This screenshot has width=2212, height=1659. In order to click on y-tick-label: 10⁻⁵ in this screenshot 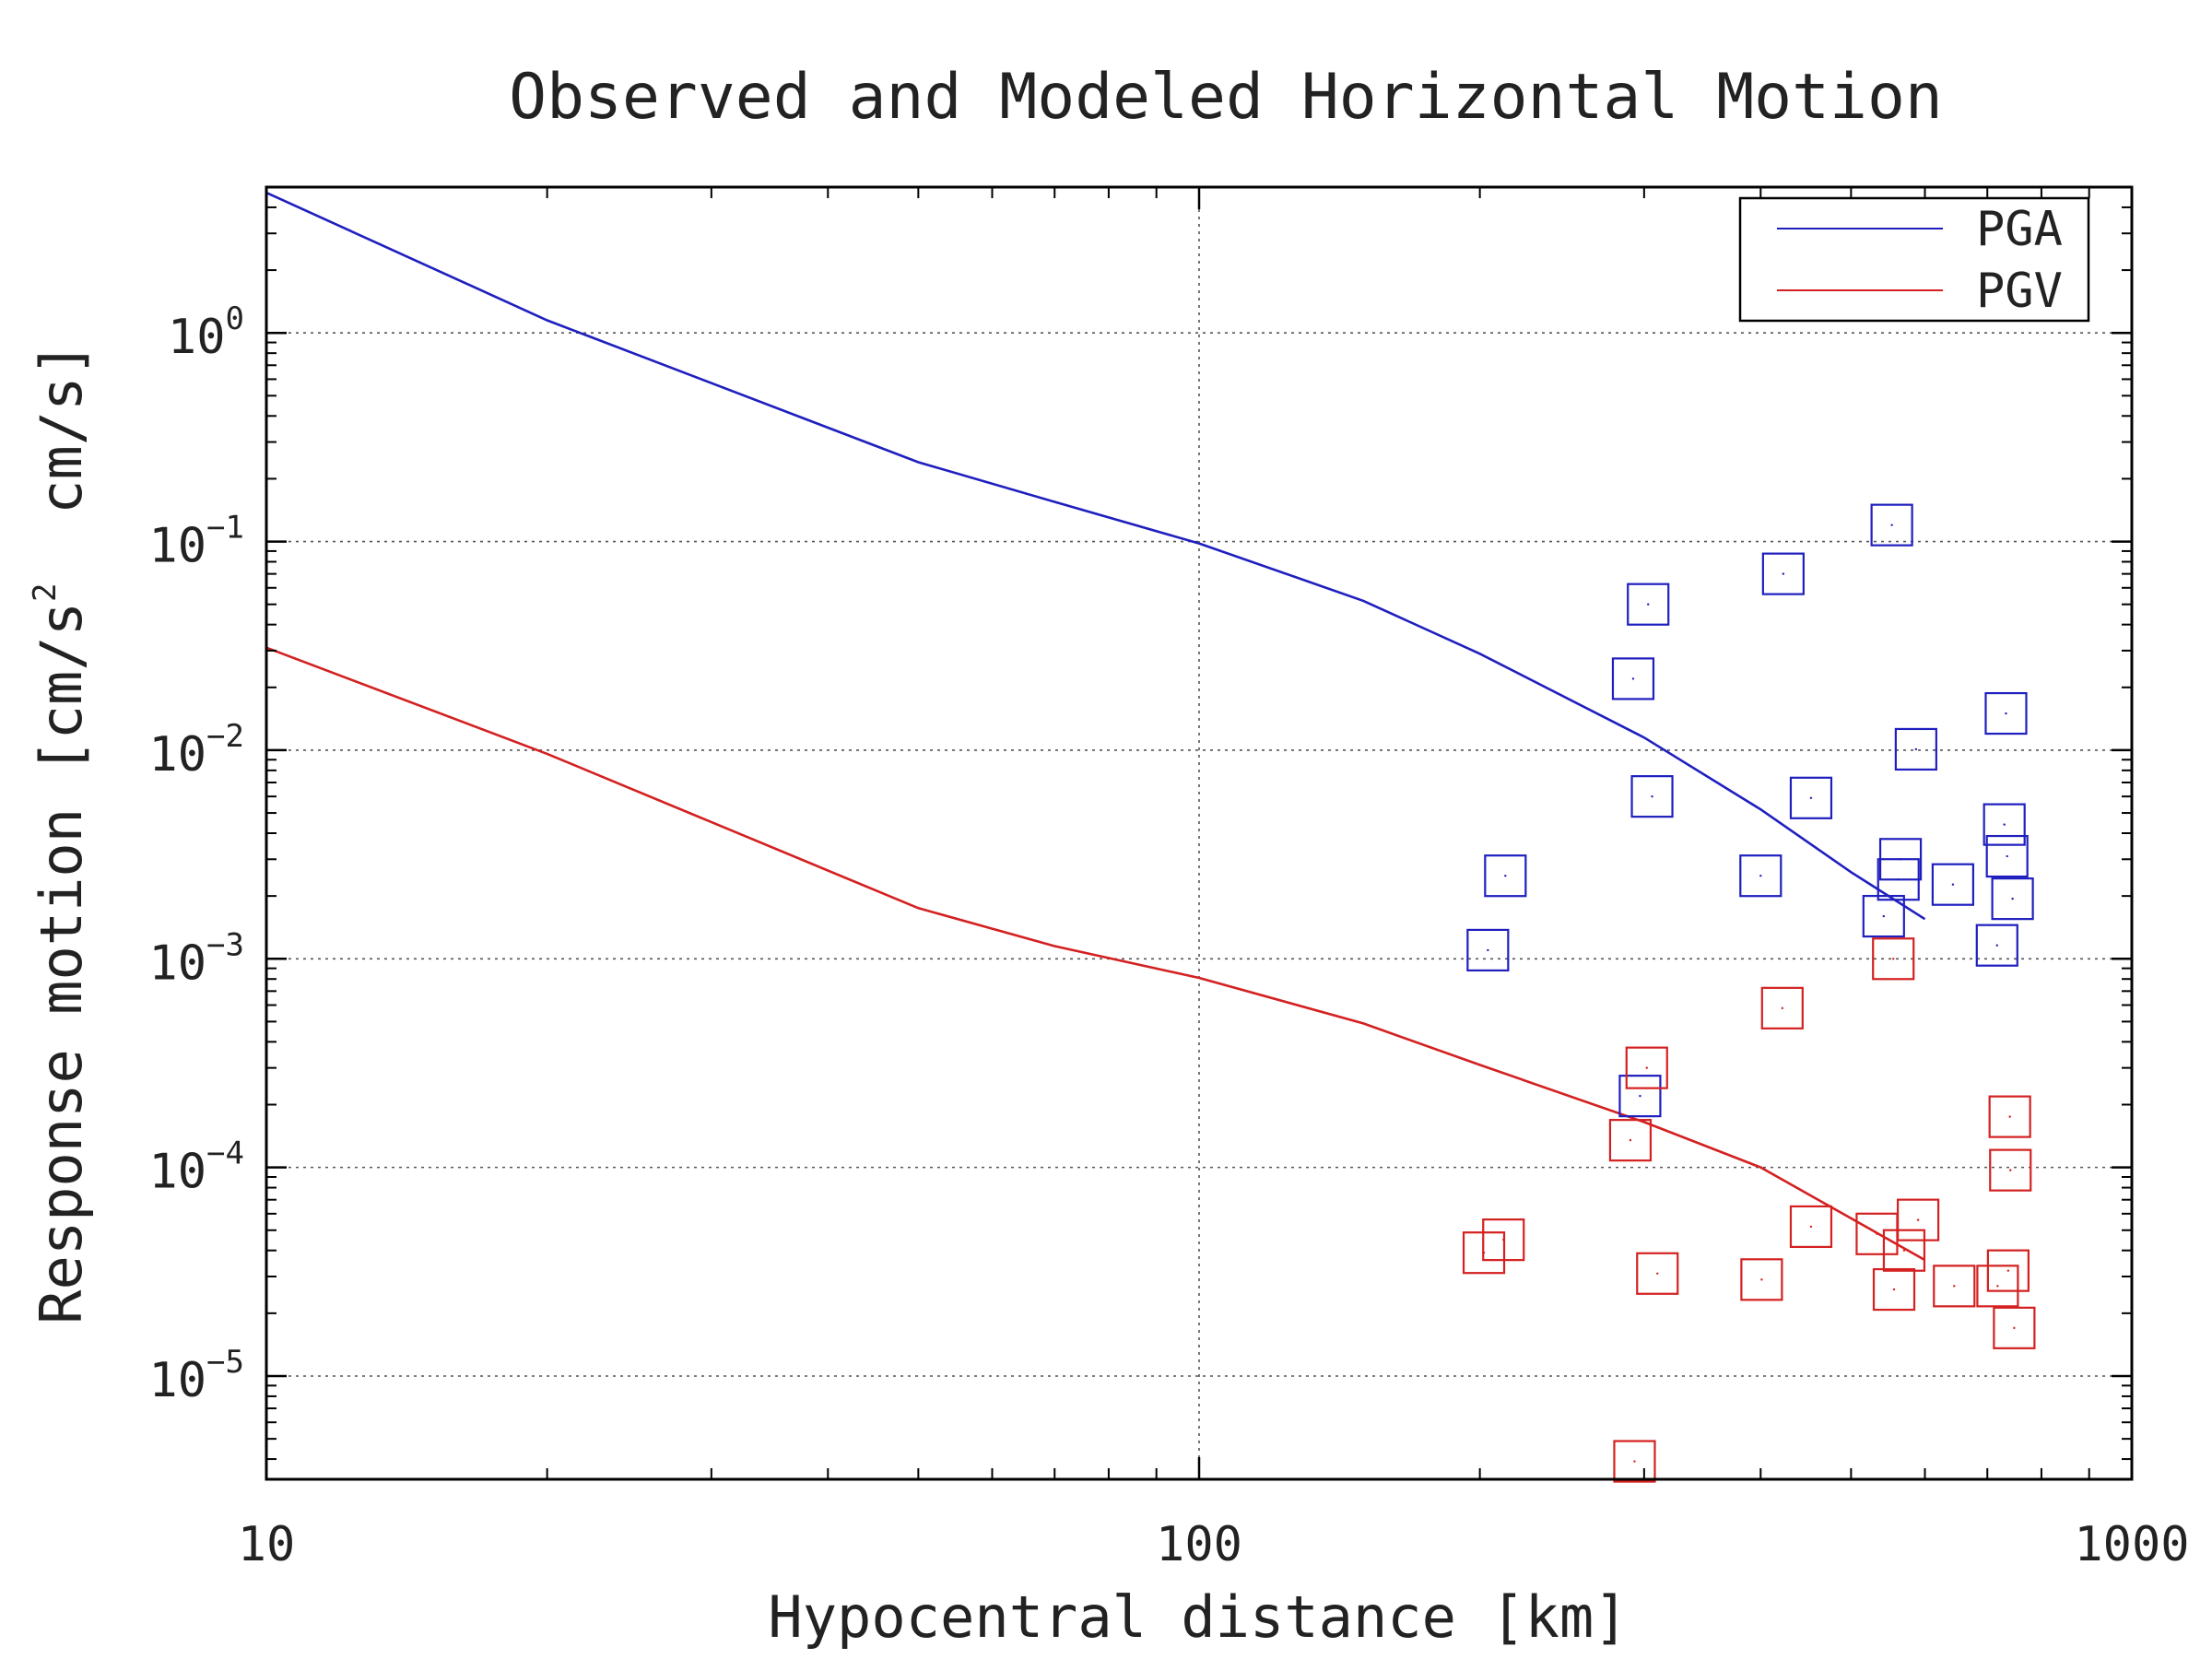, I will do `click(196, 1376)`.